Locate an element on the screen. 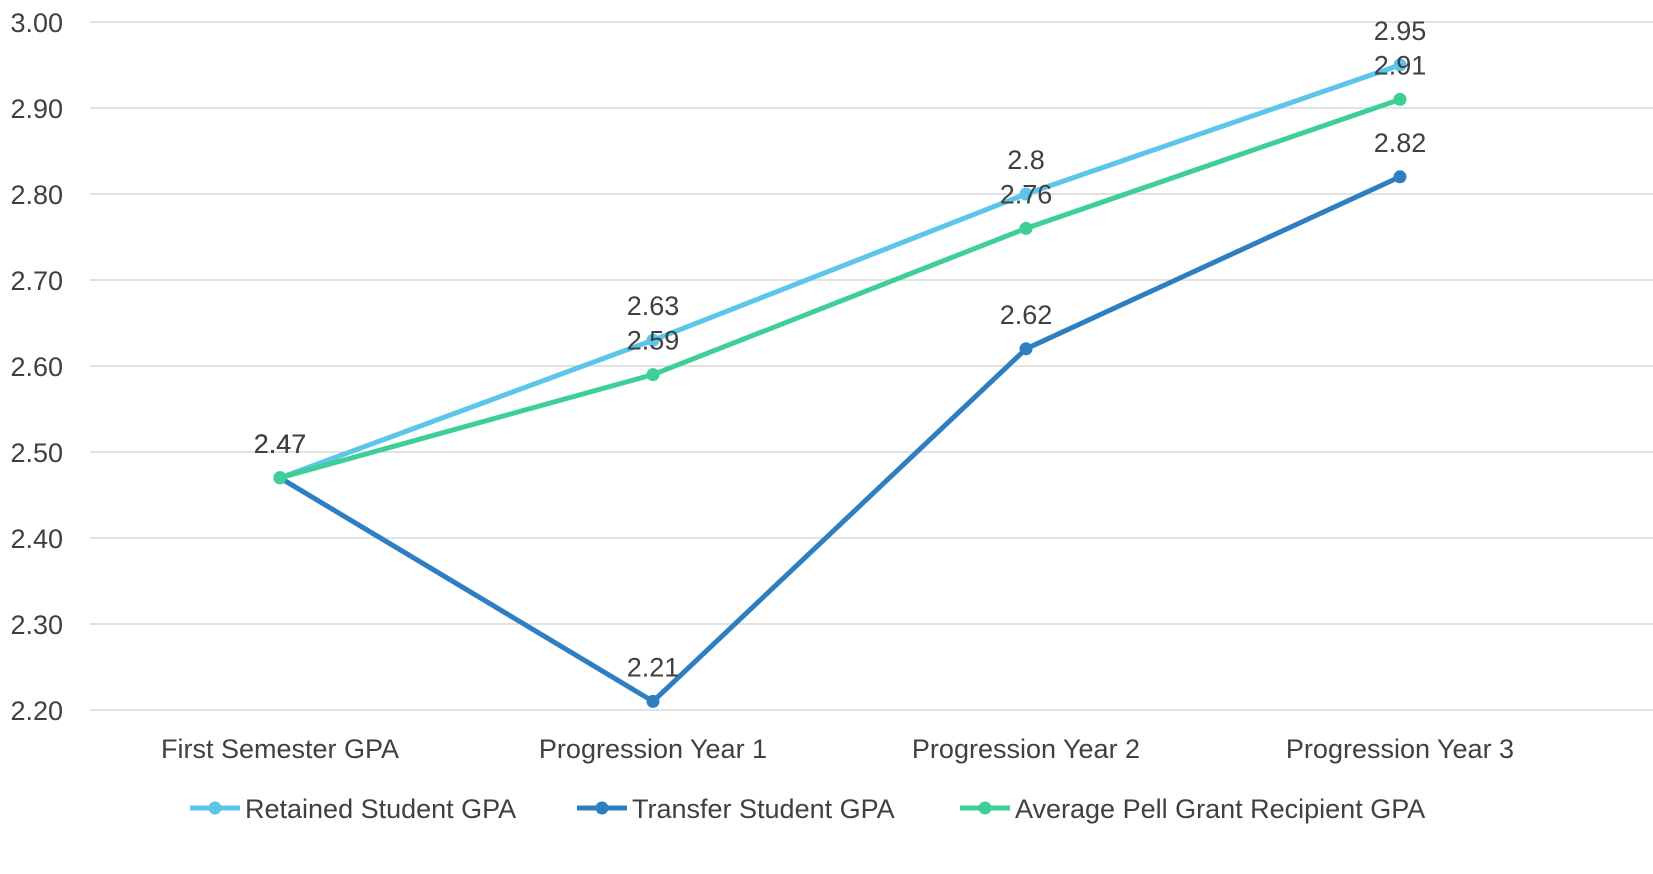 The image size is (1653, 874). y-tick-label: 2.50 is located at coordinates (36, 453).